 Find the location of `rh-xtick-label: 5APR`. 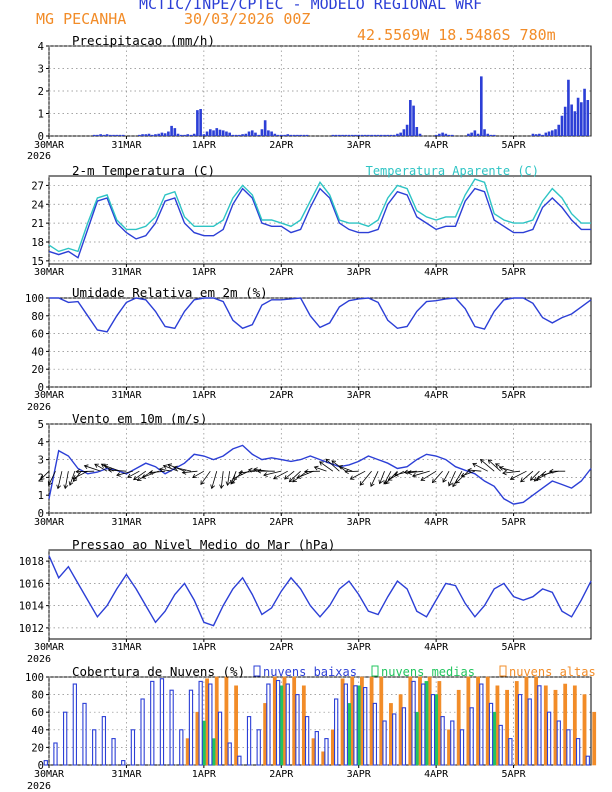

rh-xtick-label: 5APR is located at coordinates (514, 395).